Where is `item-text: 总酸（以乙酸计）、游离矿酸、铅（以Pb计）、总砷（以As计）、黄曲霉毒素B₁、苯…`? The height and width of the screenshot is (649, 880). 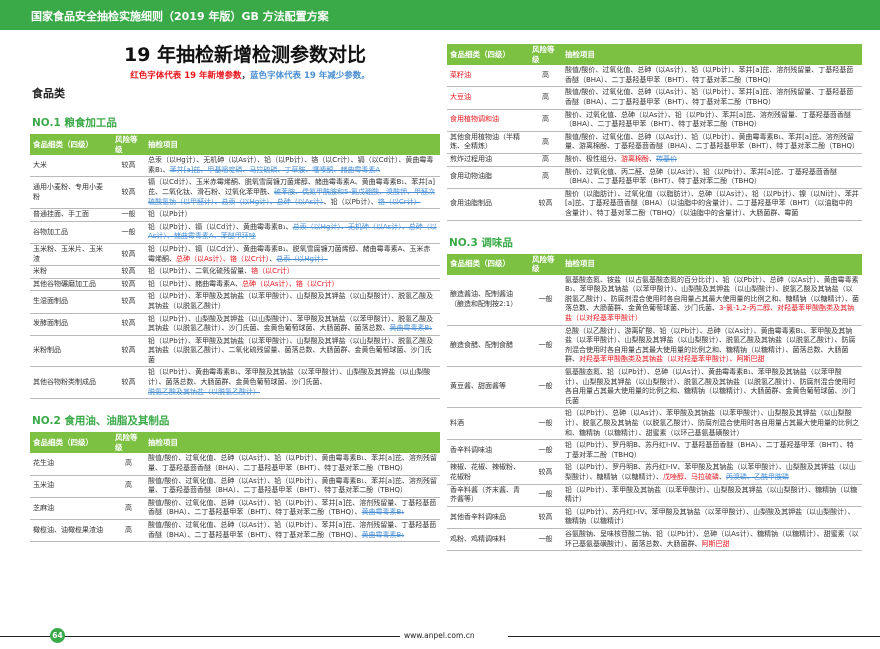 item-text: 总酸（以乙酸计）、游离矿酸、铅（以Pb计）、总砷（以As计）、黄曲霉毒素B₁、苯… is located at coordinates (710, 345).